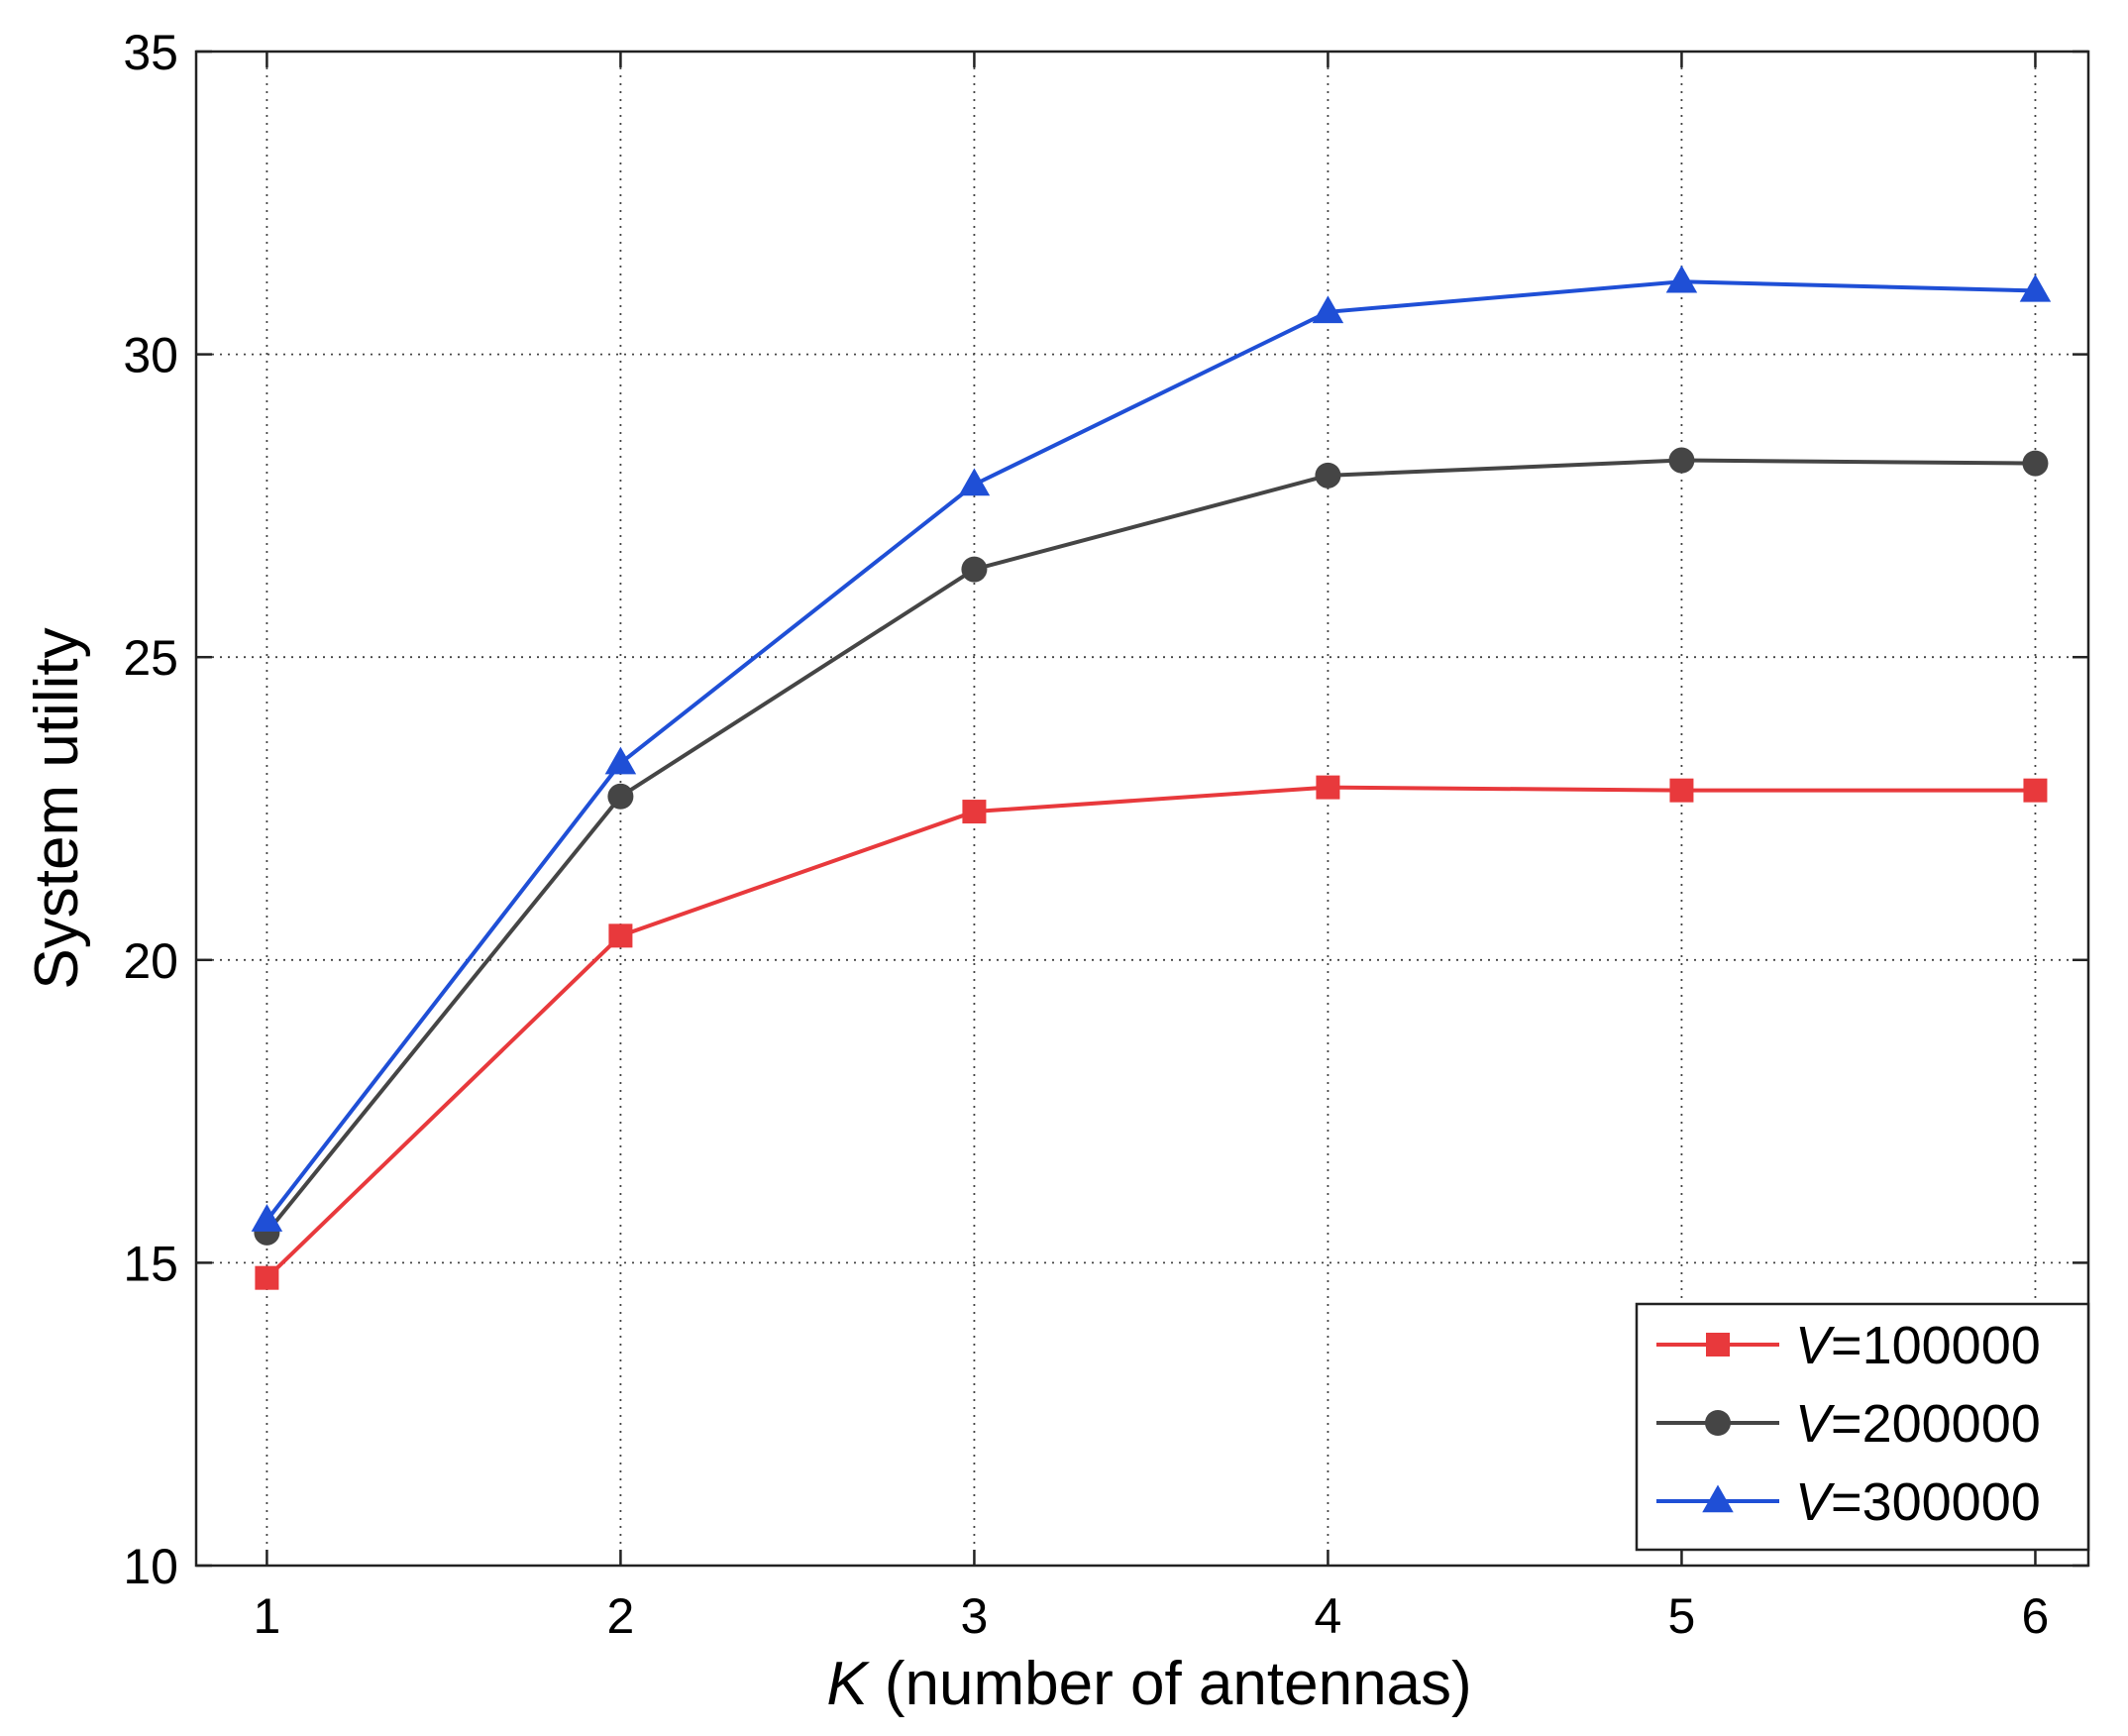  I want to click on legend-label-value: =200000, so click(1936, 1424).